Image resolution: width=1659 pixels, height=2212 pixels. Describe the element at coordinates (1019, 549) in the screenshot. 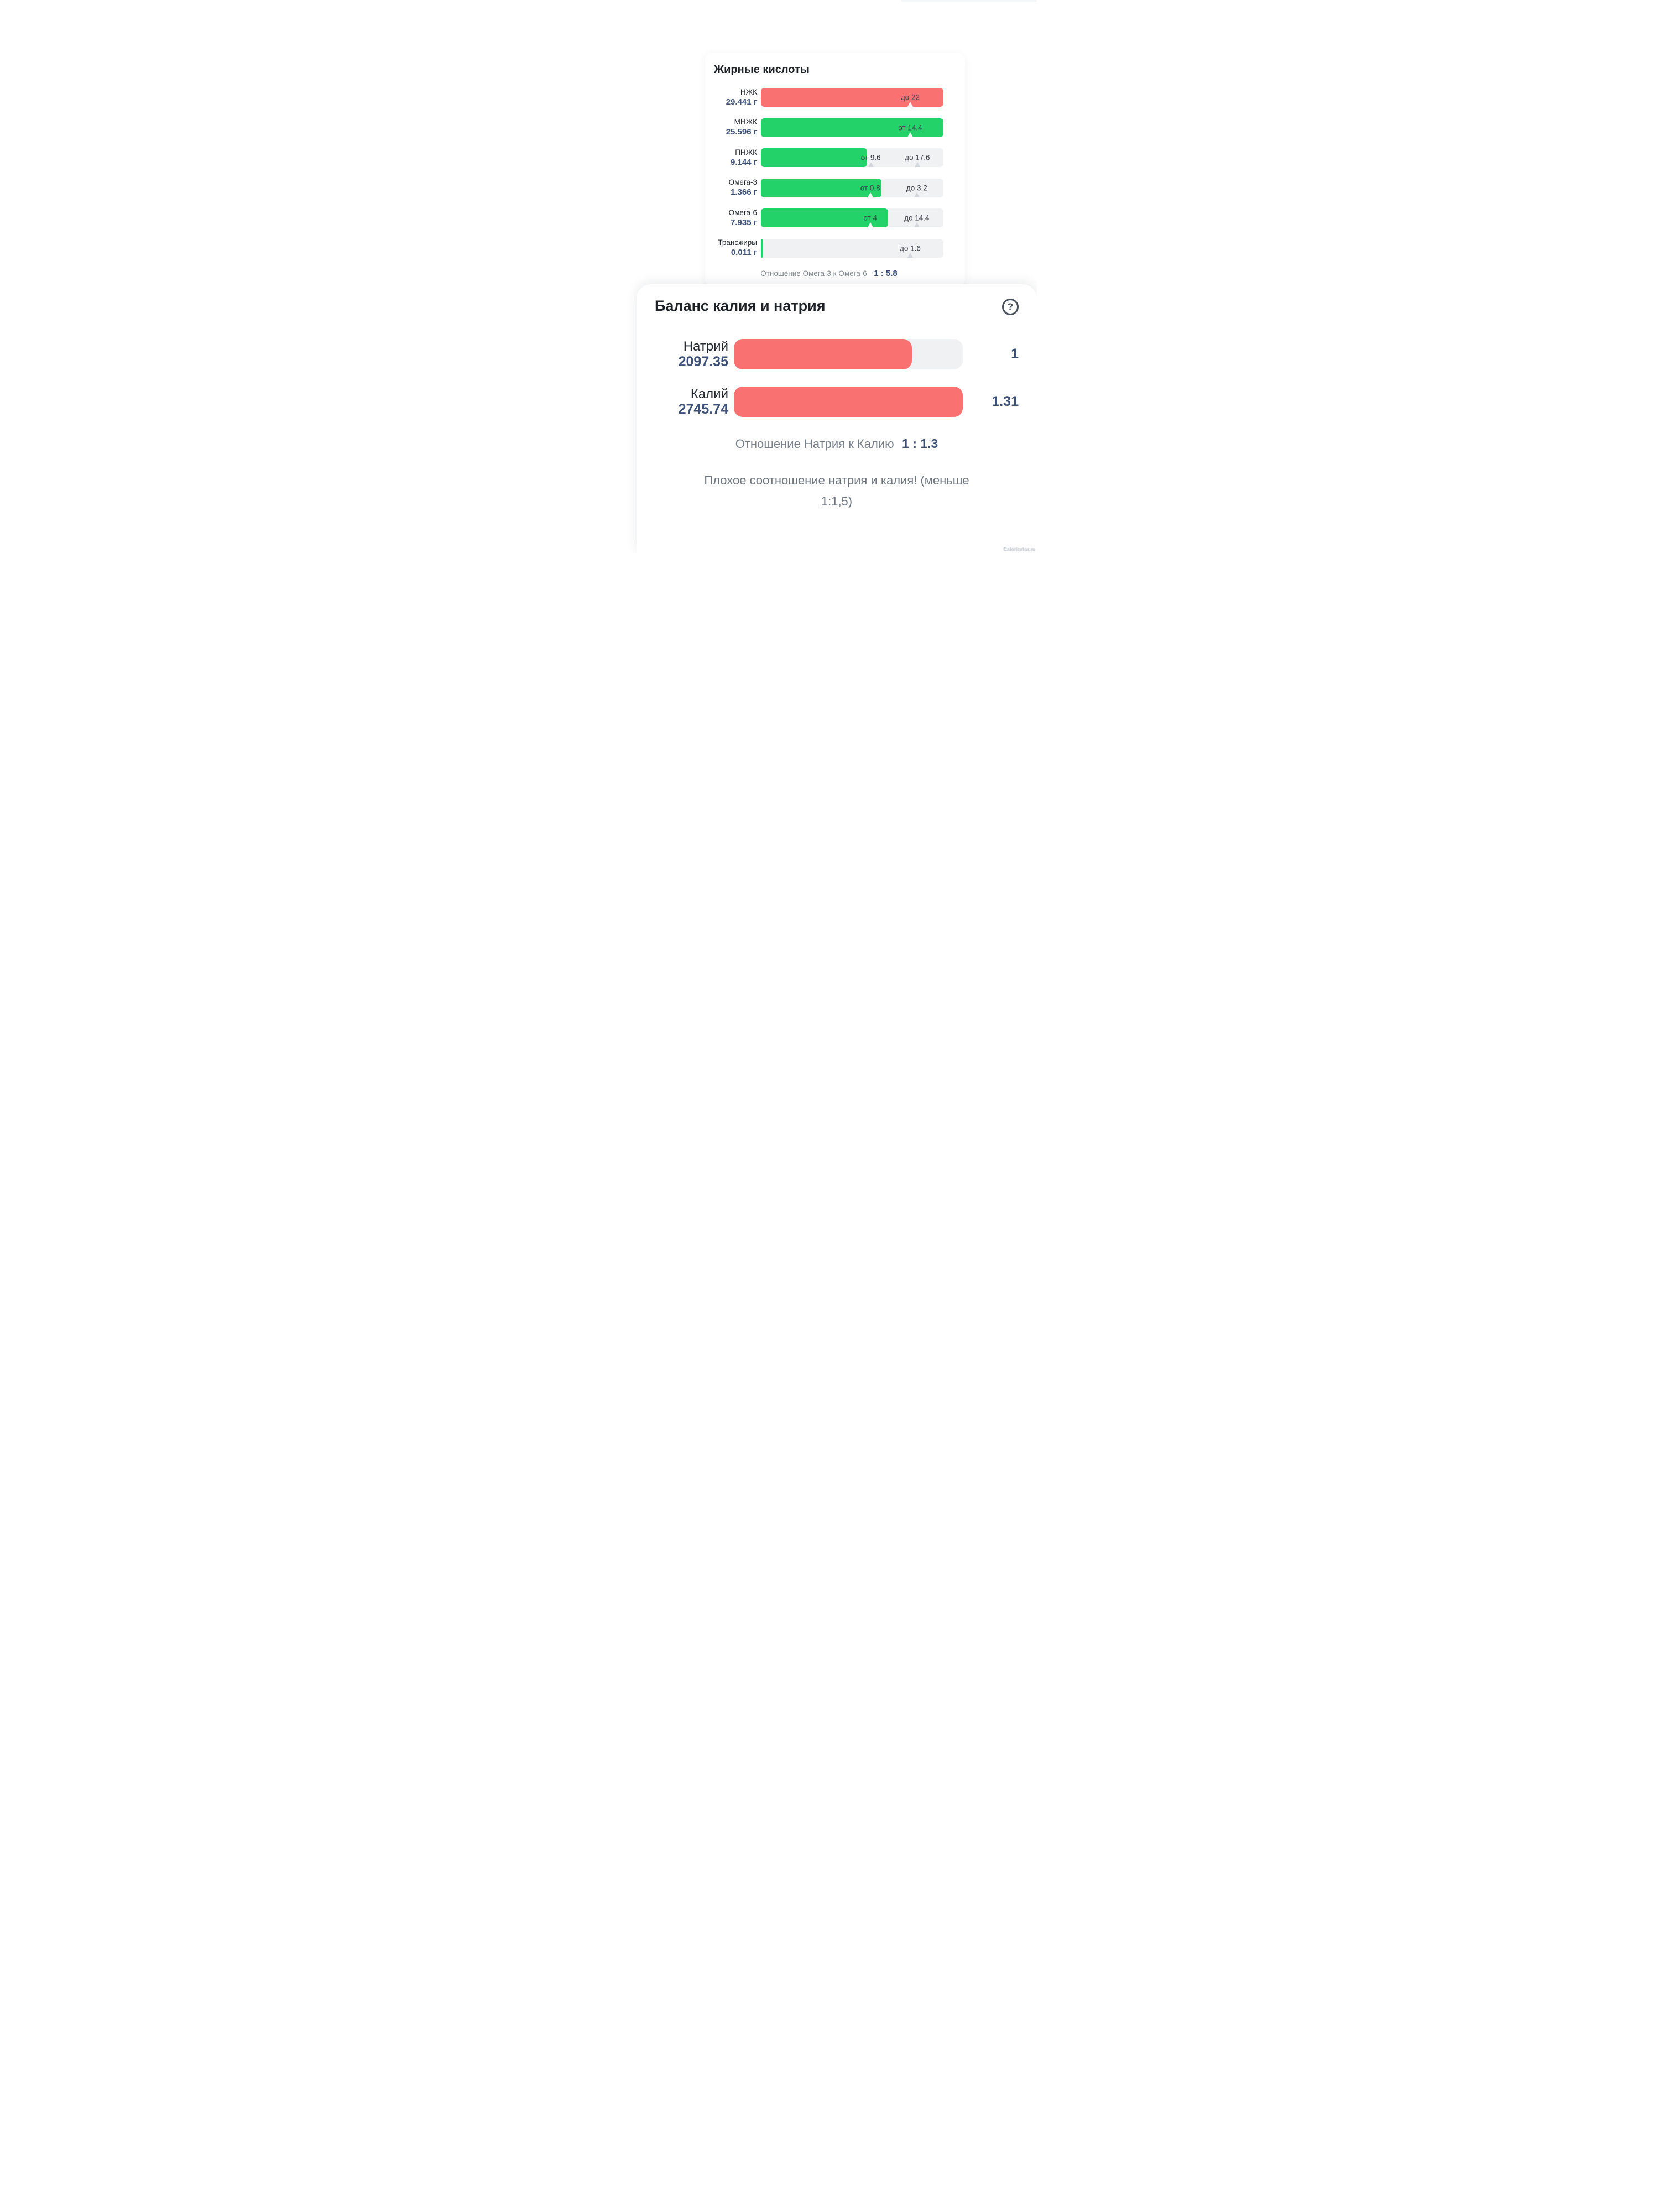

I see `watermark: Calorizator.ru` at that location.